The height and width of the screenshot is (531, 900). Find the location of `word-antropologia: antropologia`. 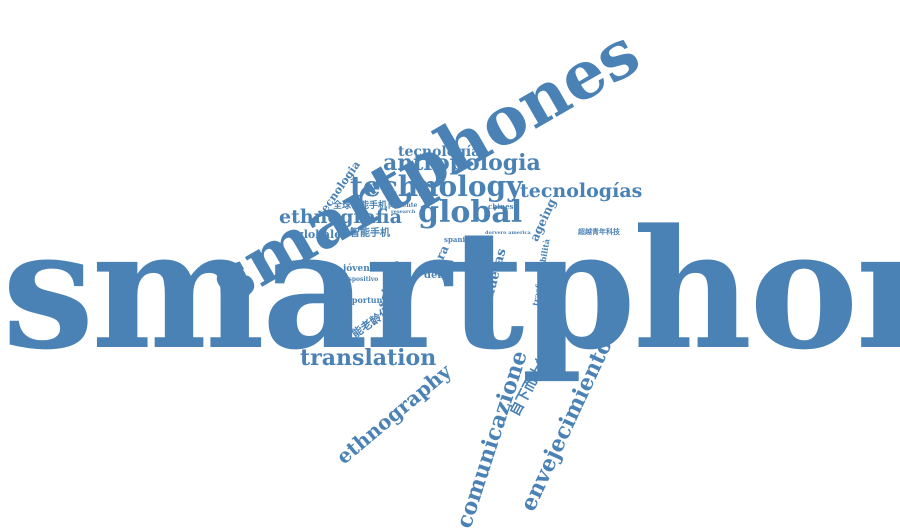

word-antropologia: antropologia is located at coordinates (462, 163).